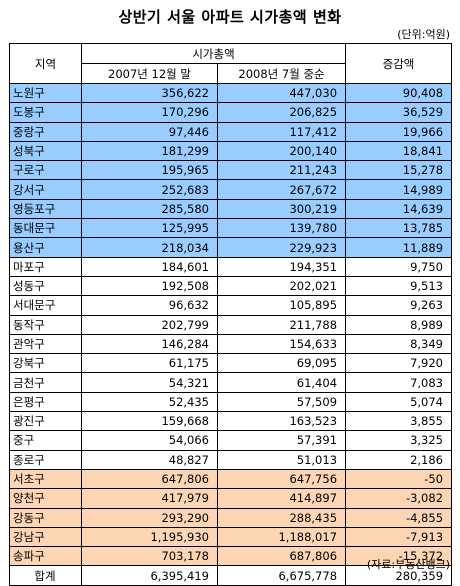 This screenshot has width=460, height=586. What do you see at coordinates (149, 459) in the screenshot?
I see `cell-2007: 48,827` at bounding box center [149, 459].